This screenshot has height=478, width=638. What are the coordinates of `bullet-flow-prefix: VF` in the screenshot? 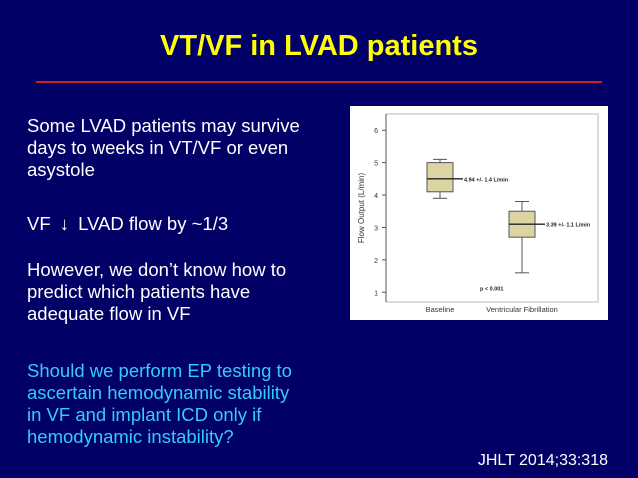 It's located at (39, 223).